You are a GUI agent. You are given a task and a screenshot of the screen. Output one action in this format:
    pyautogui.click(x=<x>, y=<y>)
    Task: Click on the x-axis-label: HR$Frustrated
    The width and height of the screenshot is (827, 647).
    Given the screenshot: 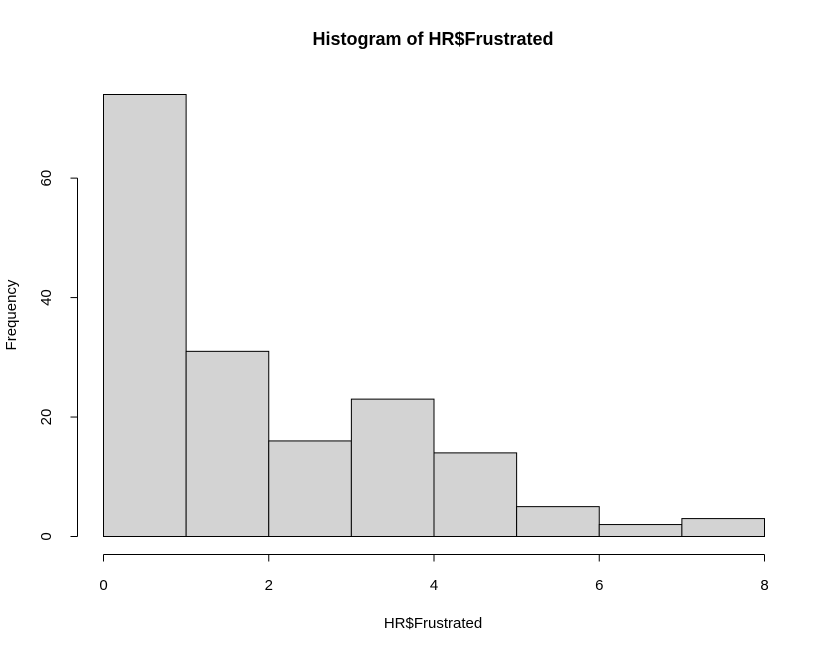 What is the action you would take?
    pyautogui.click(x=433, y=623)
    